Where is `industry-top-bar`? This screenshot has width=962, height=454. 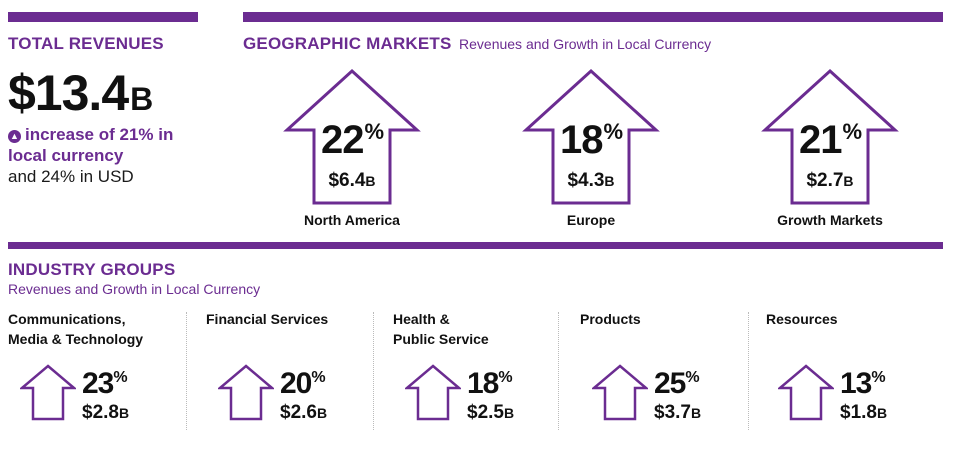 industry-top-bar is located at coordinates (475, 245).